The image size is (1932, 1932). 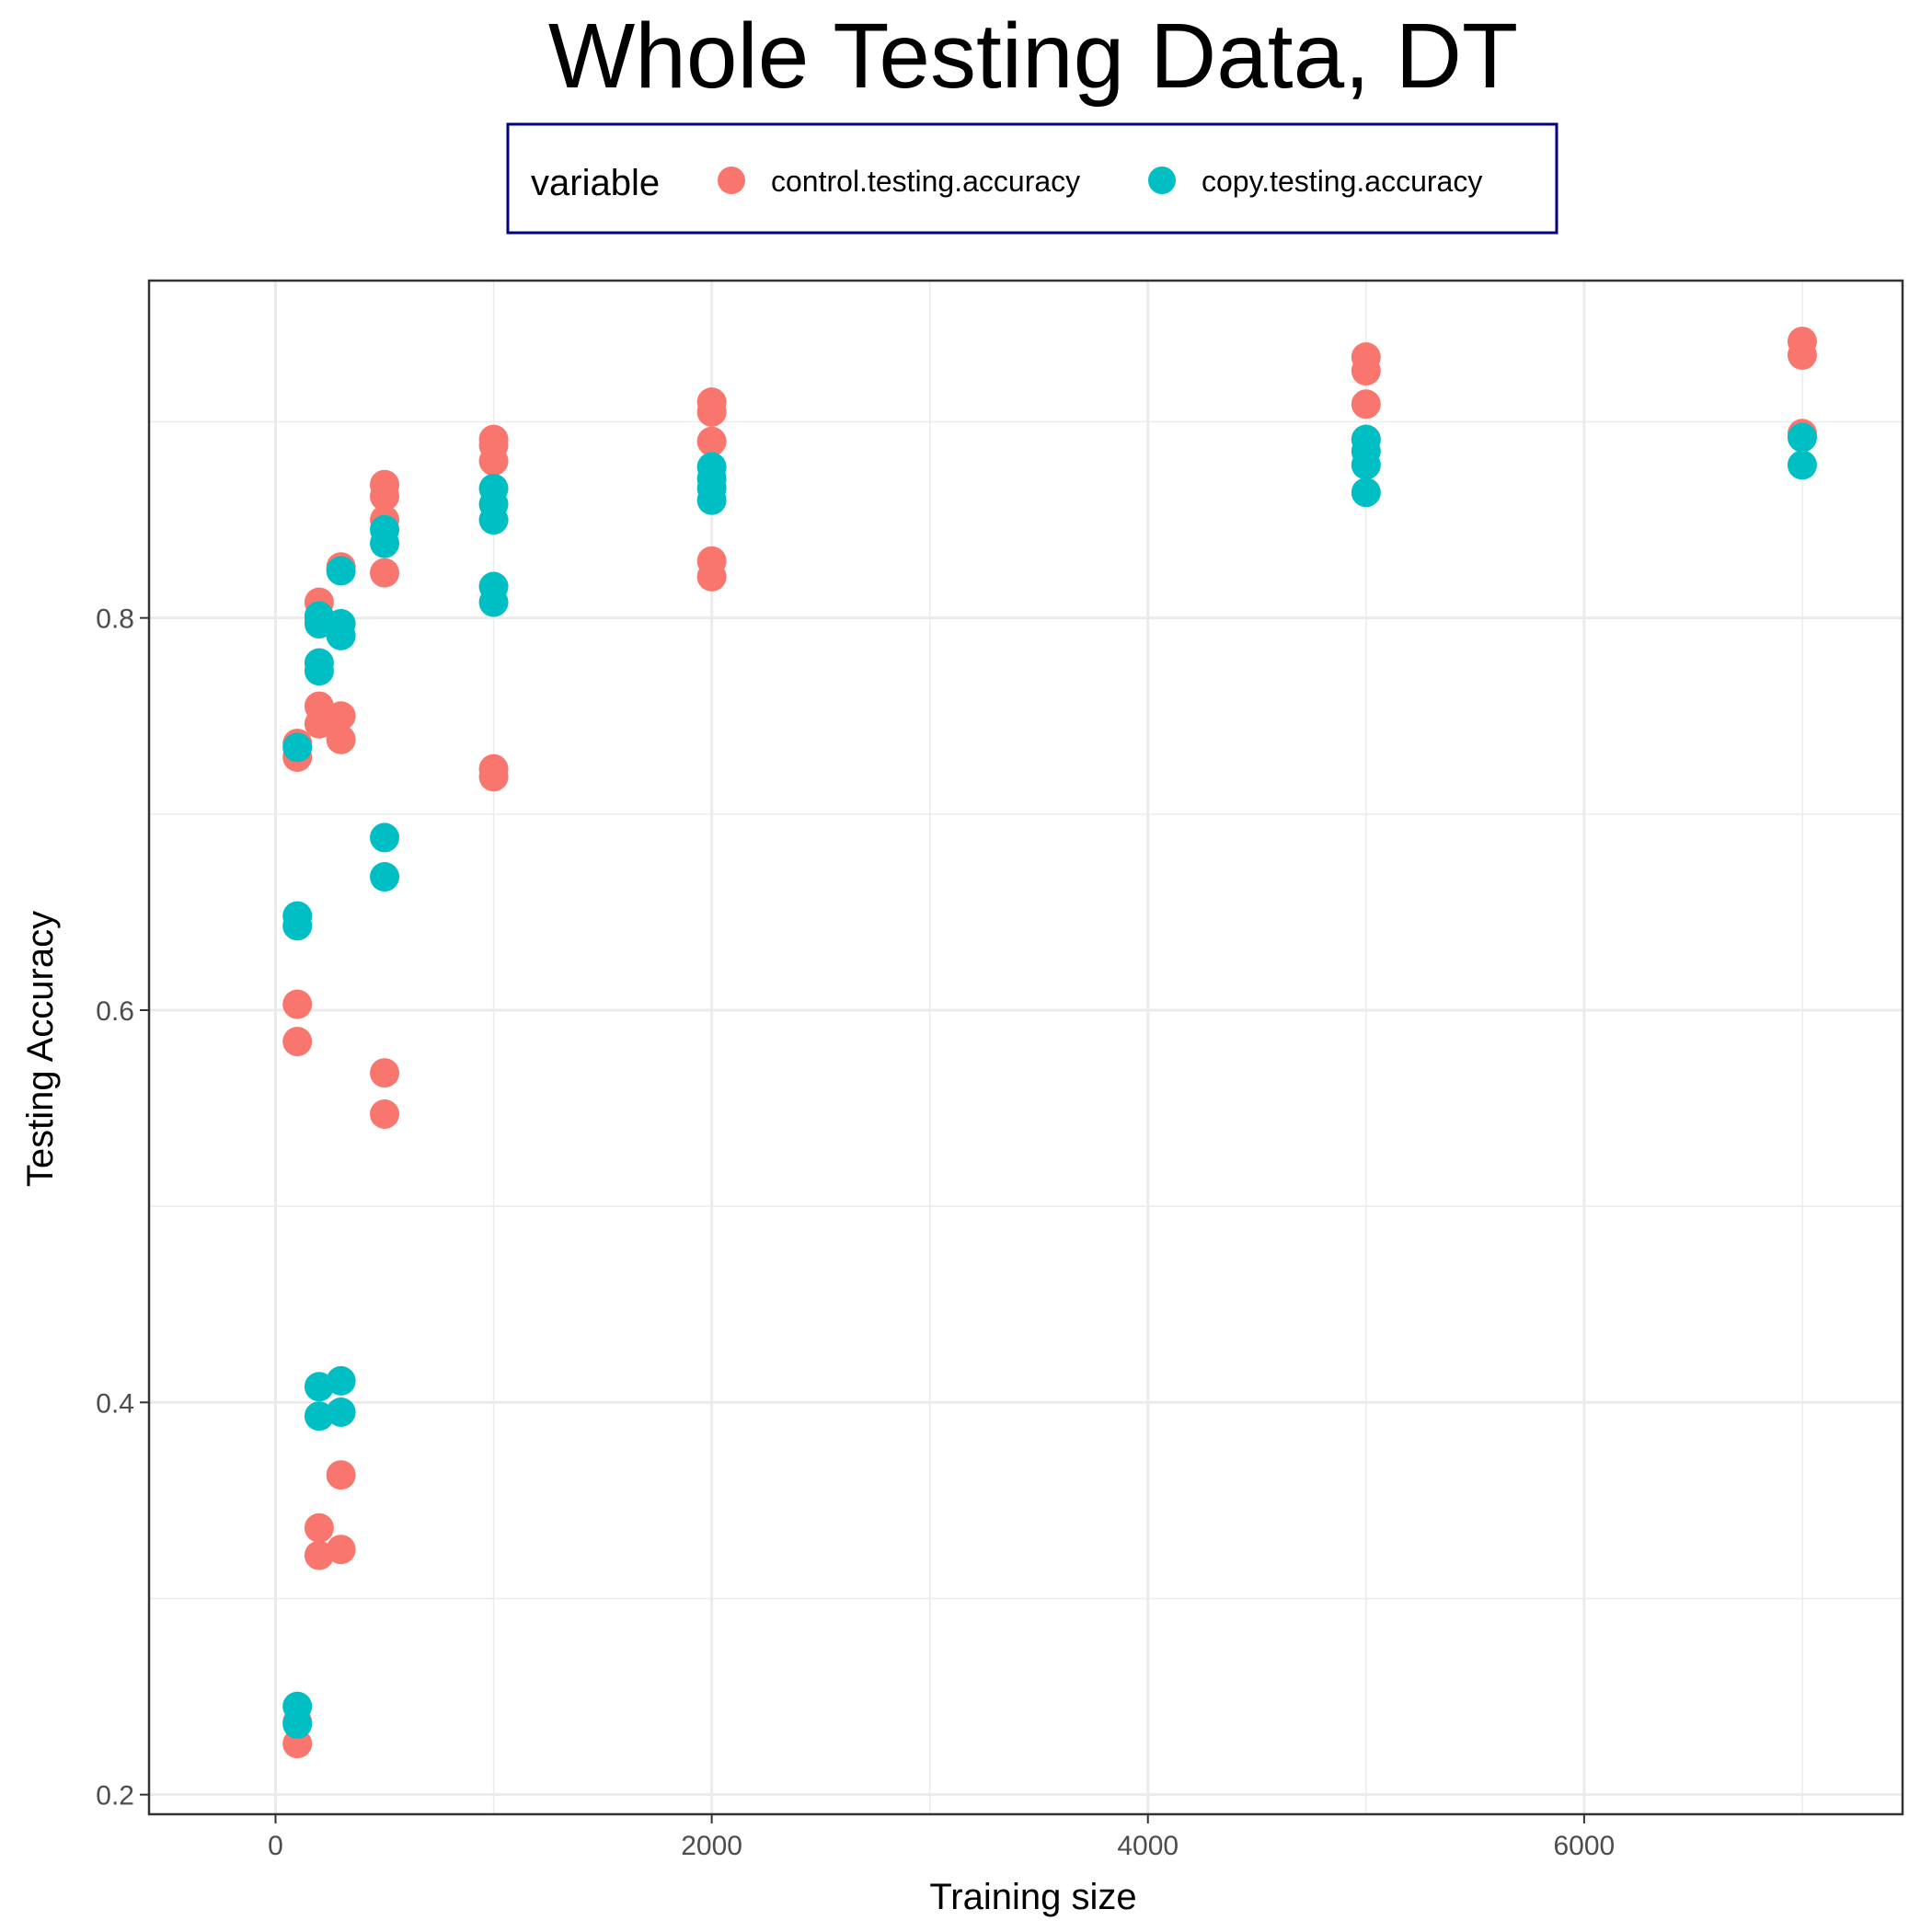 I want to click on legend-key-copy, so click(x=1162, y=180).